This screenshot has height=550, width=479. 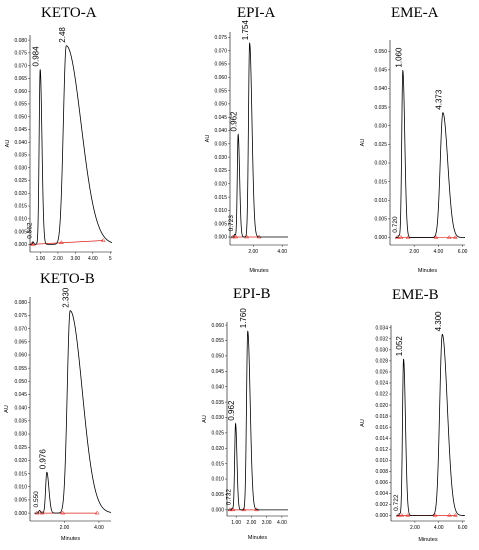 What do you see at coordinates (256, 13) in the screenshot?
I see `chart-title: EPI-A` at bounding box center [256, 13].